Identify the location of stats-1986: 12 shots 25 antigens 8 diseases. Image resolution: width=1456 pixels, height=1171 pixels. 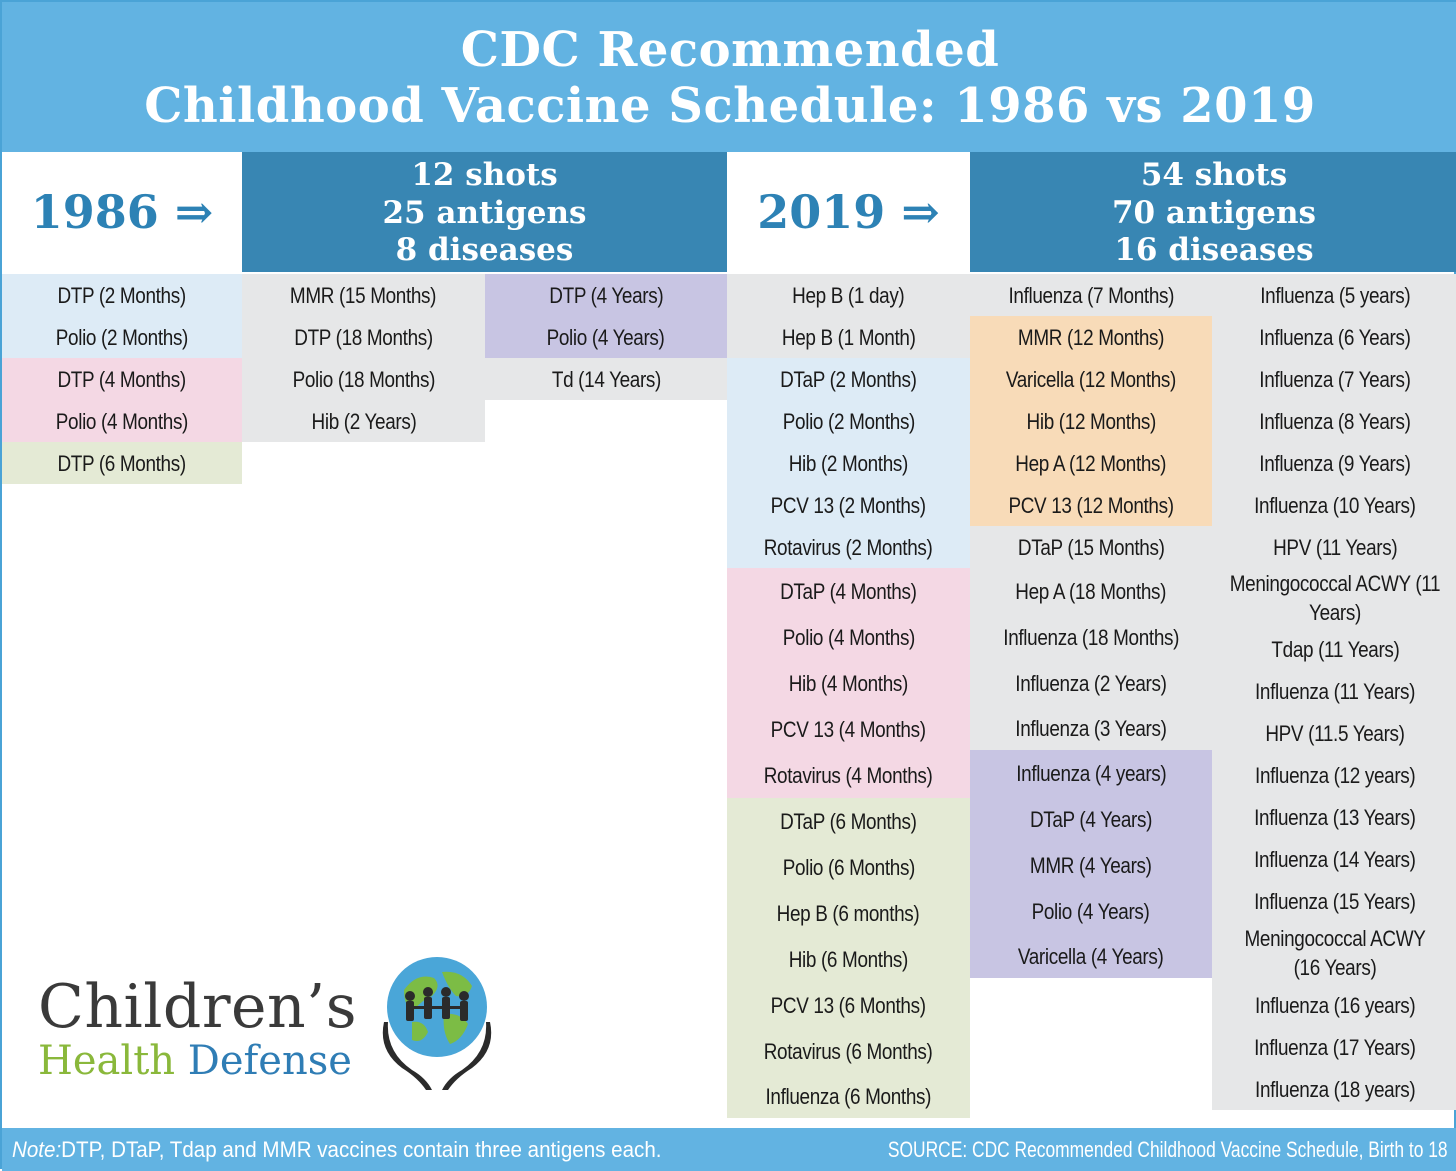
(484, 212).